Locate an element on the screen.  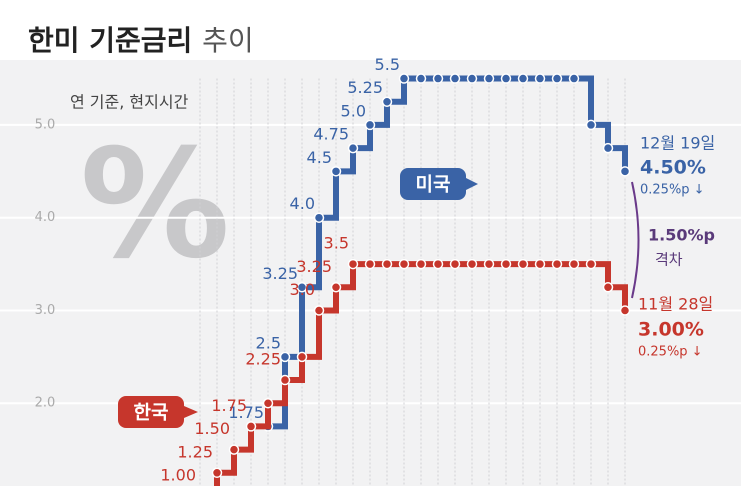
title-light: 추이 is located at coordinates (228, 40).